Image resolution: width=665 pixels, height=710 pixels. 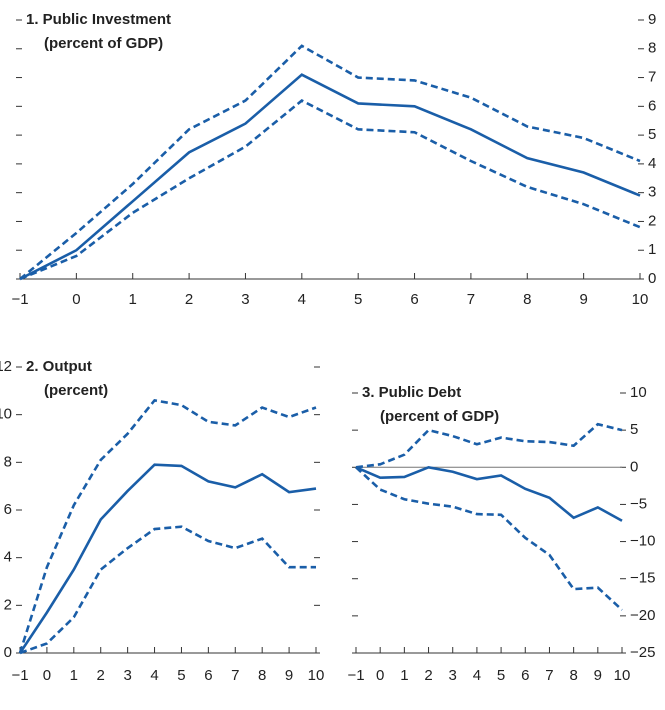 I want to click on panel-subtitle: (percent), so click(x=76, y=390).